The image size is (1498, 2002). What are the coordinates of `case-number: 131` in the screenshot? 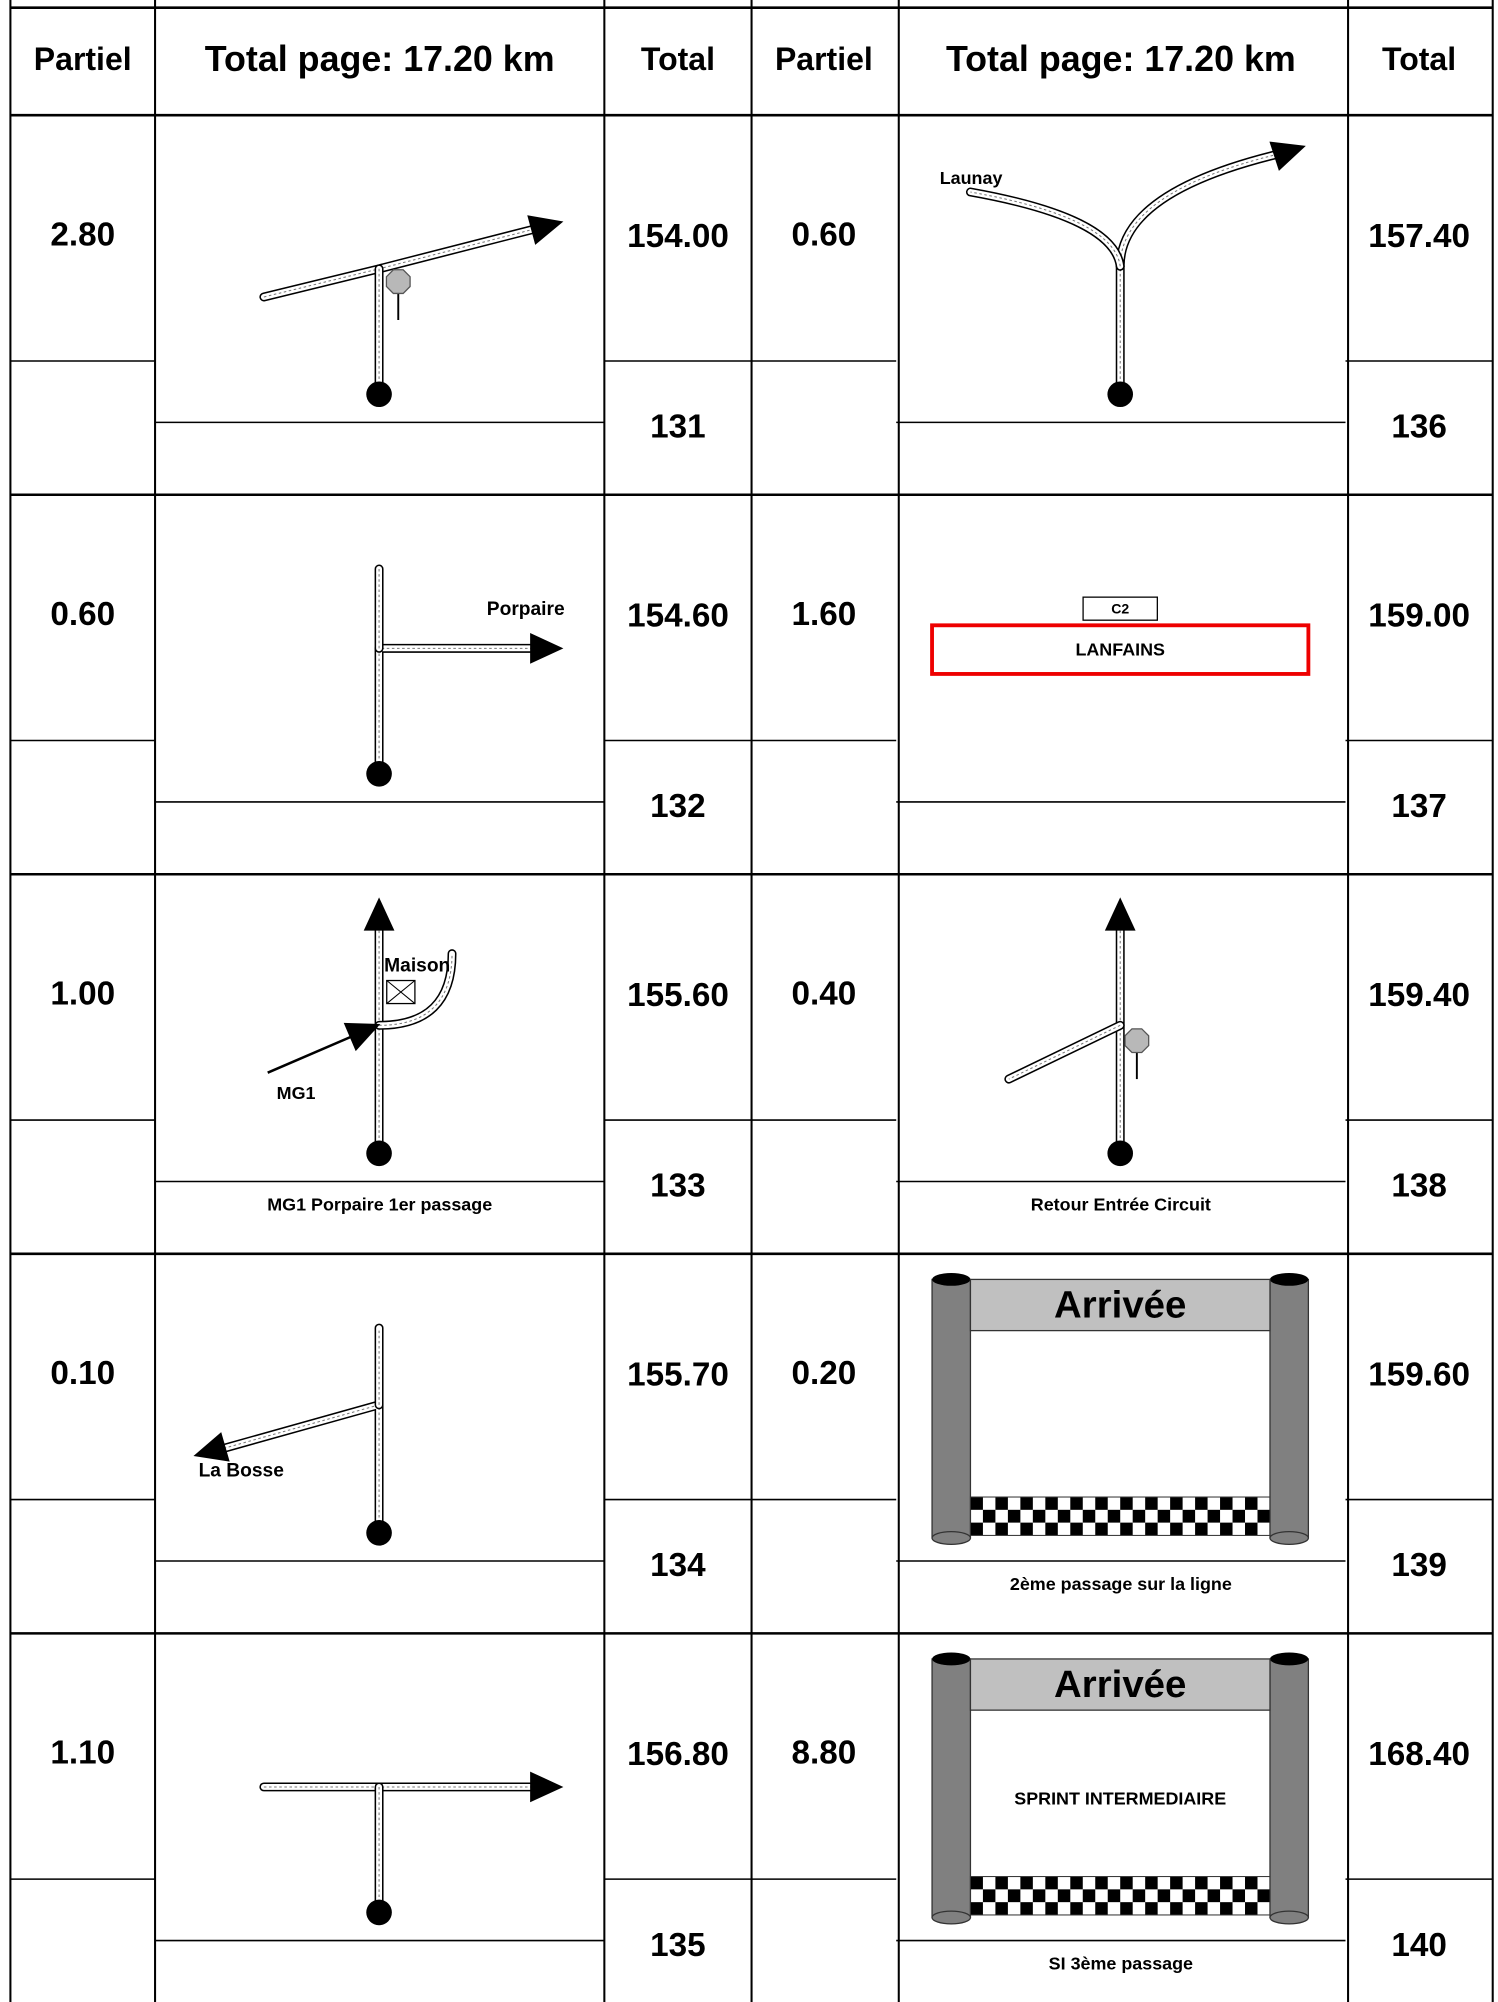 It's located at (678, 427).